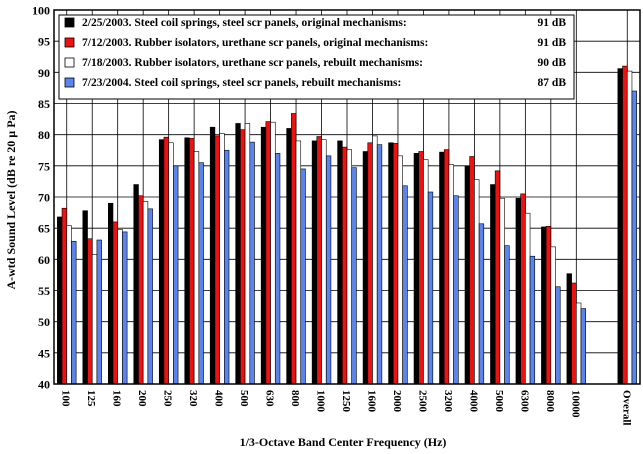  Describe the element at coordinates (629, 227) in the screenshot. I see `bar-series-3-overall` at that location.